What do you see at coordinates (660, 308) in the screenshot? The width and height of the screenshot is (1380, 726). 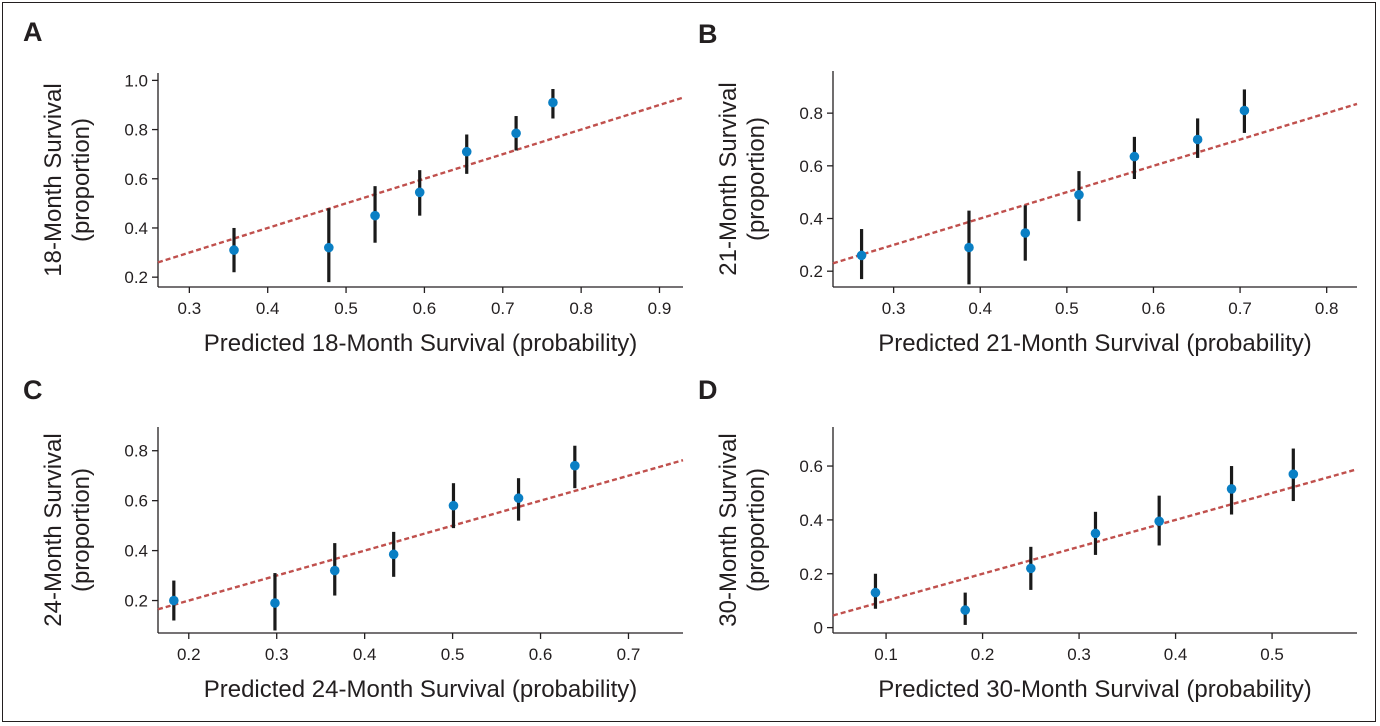 I see `x-tick-label: 0.9` at bounding box center [660, 308].